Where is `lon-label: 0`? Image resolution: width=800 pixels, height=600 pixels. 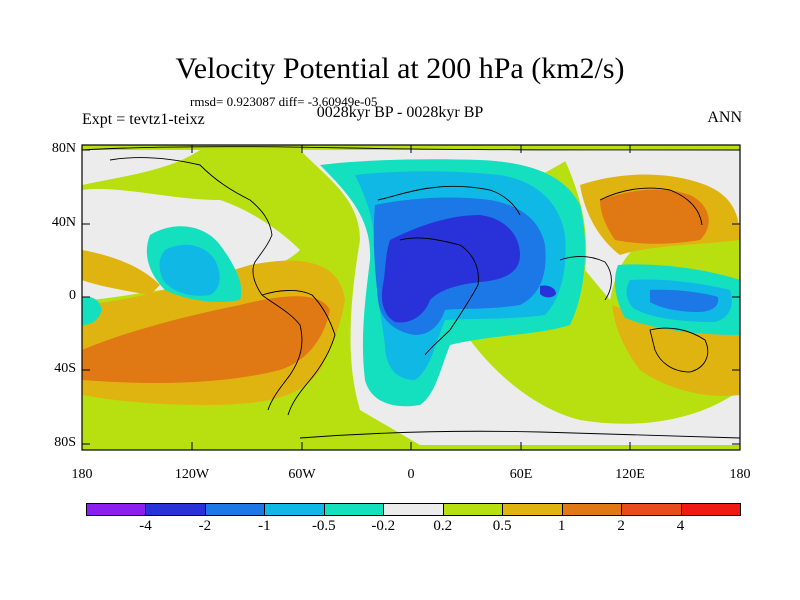 lon-label: 0 is located at coordinates (411, 474).